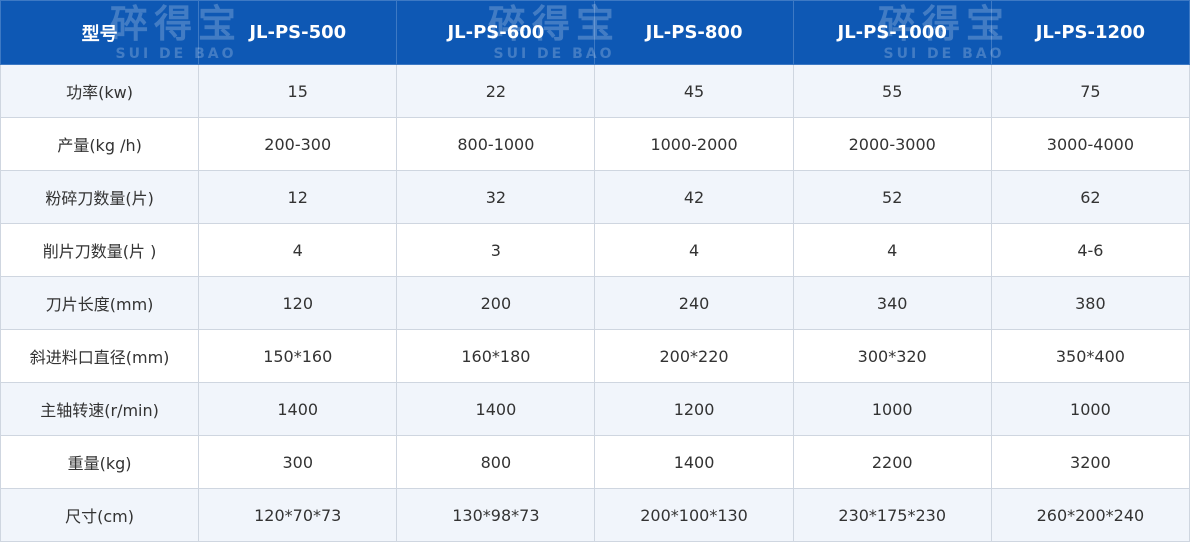 The width and height of the screenshot is (1190, 550). Describe the element at coordinates (100, 515) in the screenshot. I see `row-label: 尺寸(cm)` at that location.